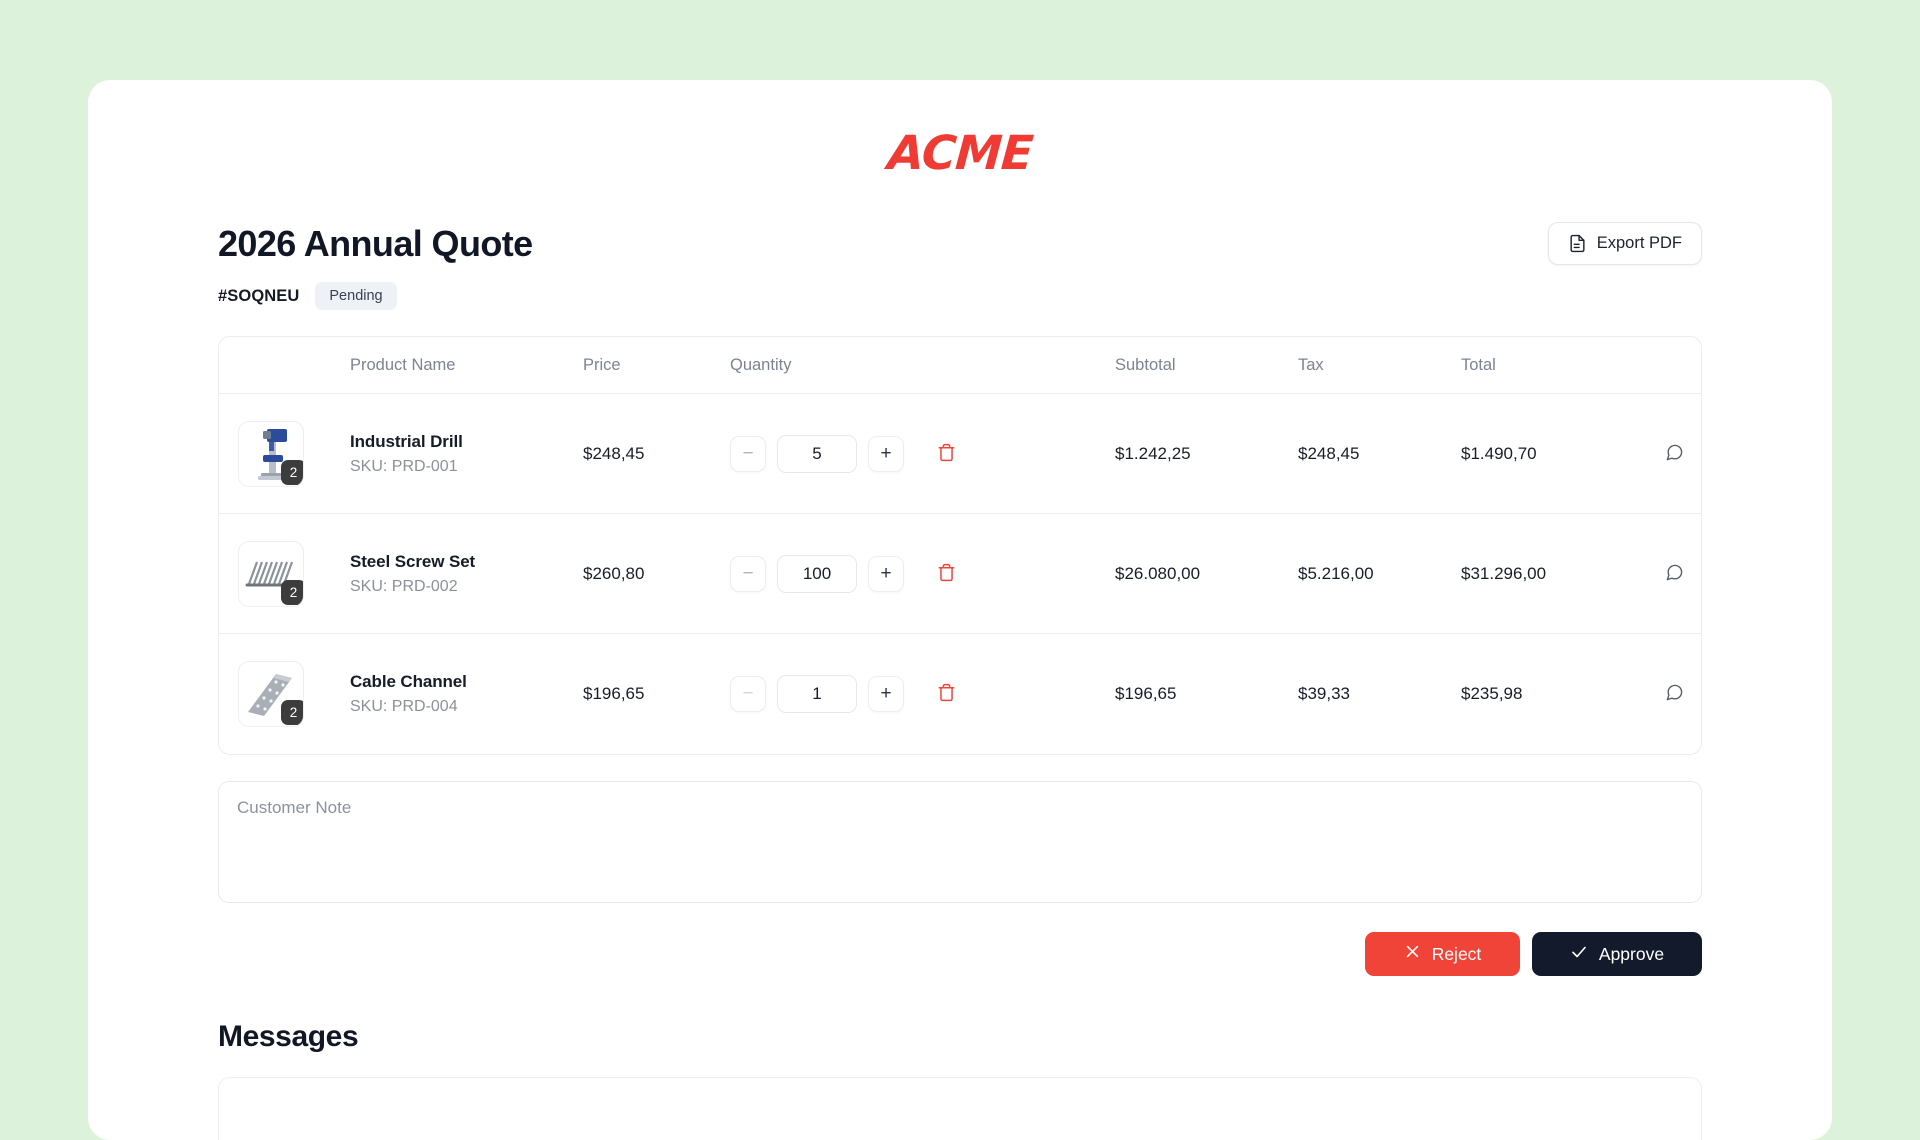 The height and width of the screenshot is (1140, 1920). Describe the element at coordinates (404, 466) in the screenshot. I see `product-sku: SKU: PRD-001` at that location.